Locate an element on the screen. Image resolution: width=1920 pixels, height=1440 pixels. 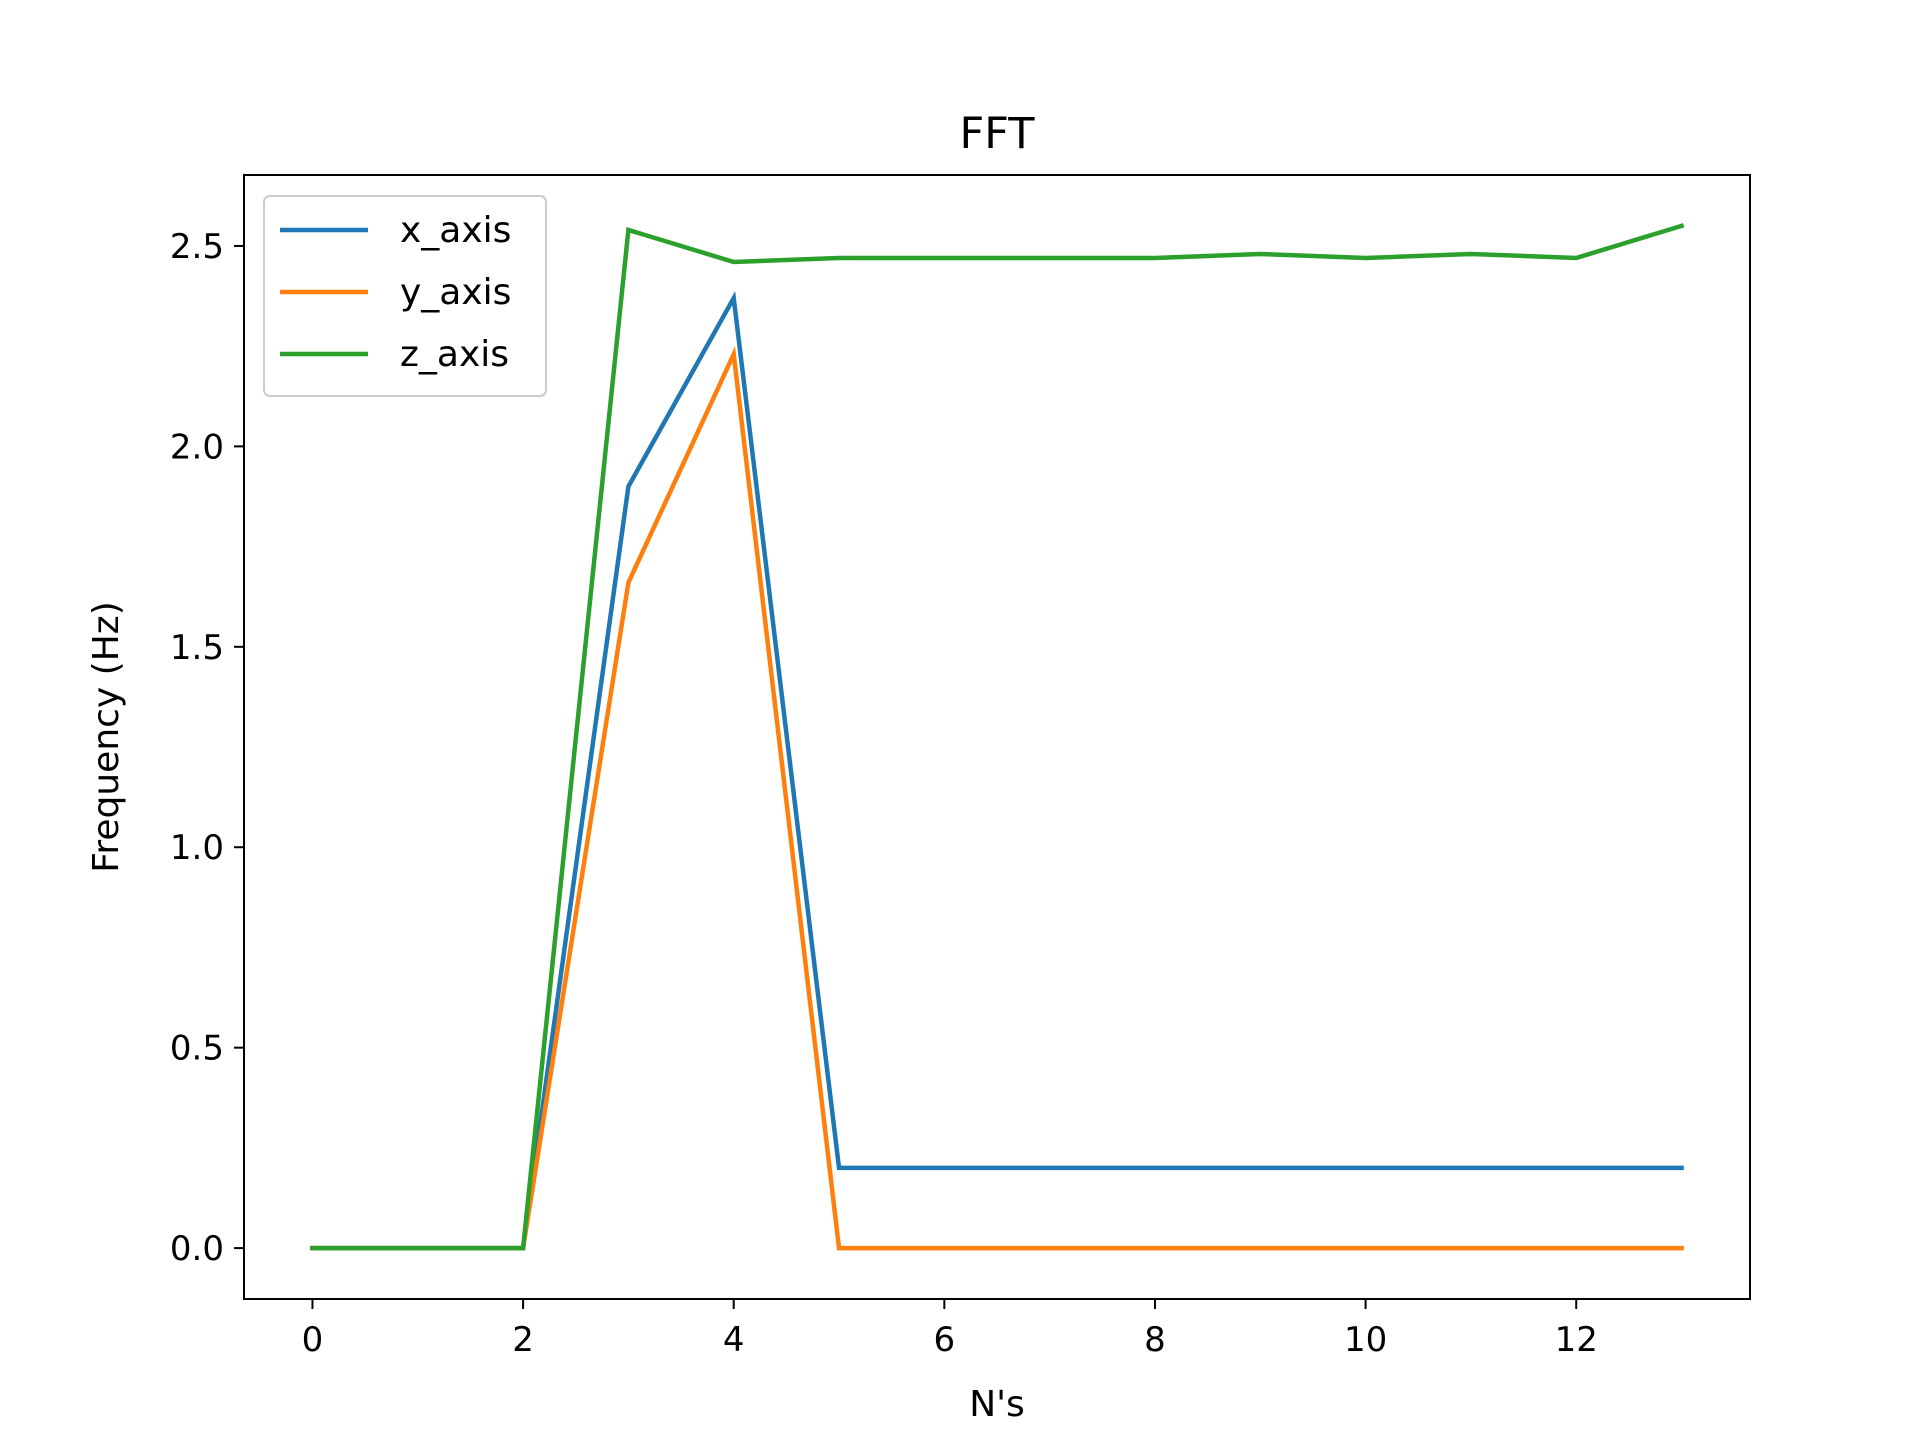
y-axis-ticks: 0.0 0.5 1.0 1.5 2.0 2.5 is located at coordinates (207, 748).